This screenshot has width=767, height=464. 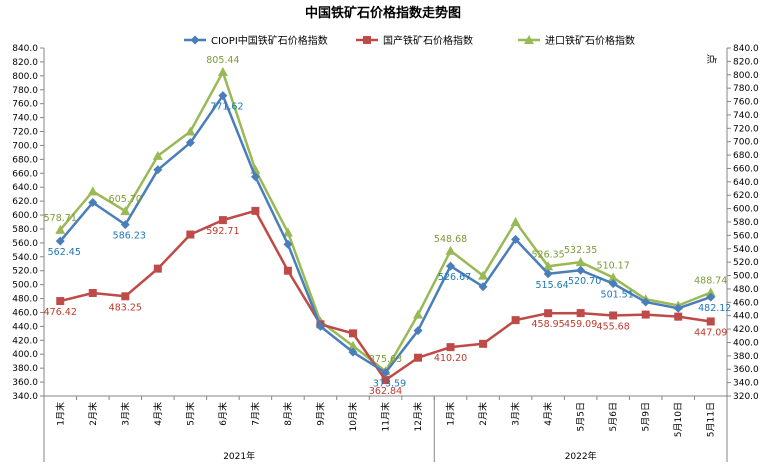 What do you see at coordinates (454, 277) in the screenshot?
I see `data-label: 526.67` at bounding box center [454, 277].